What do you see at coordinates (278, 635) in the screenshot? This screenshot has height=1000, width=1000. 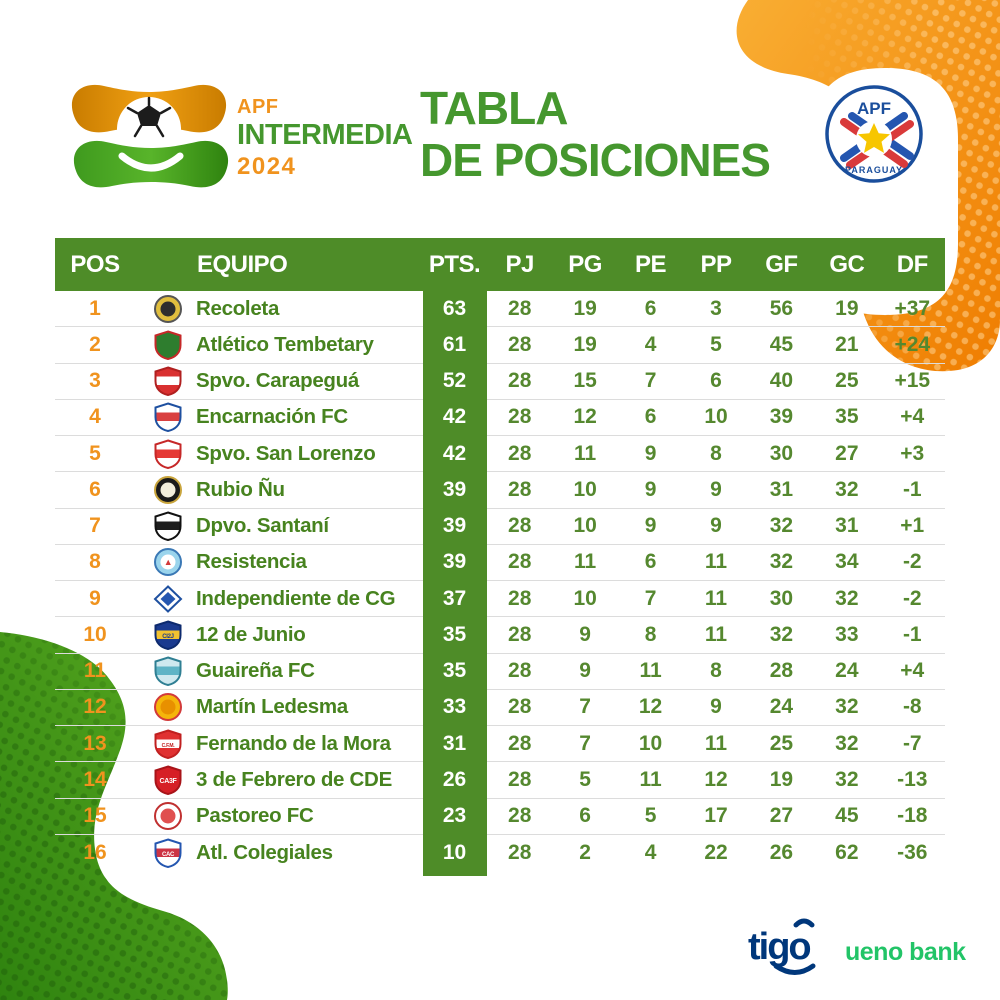 I see `team-cell: CI2J 12 de Junio` at bounding box center [278, 635].